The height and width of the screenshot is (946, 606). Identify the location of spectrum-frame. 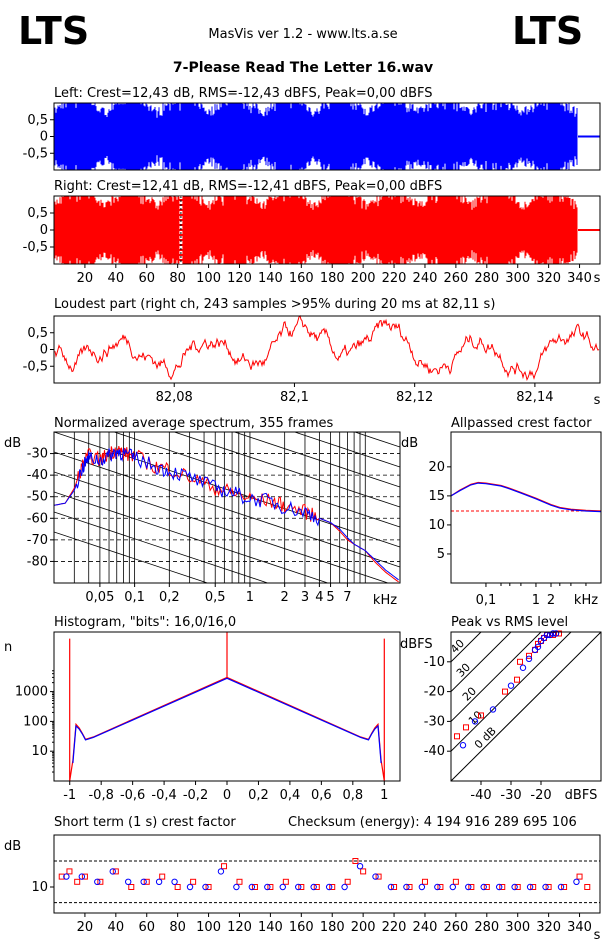
(227, 507).